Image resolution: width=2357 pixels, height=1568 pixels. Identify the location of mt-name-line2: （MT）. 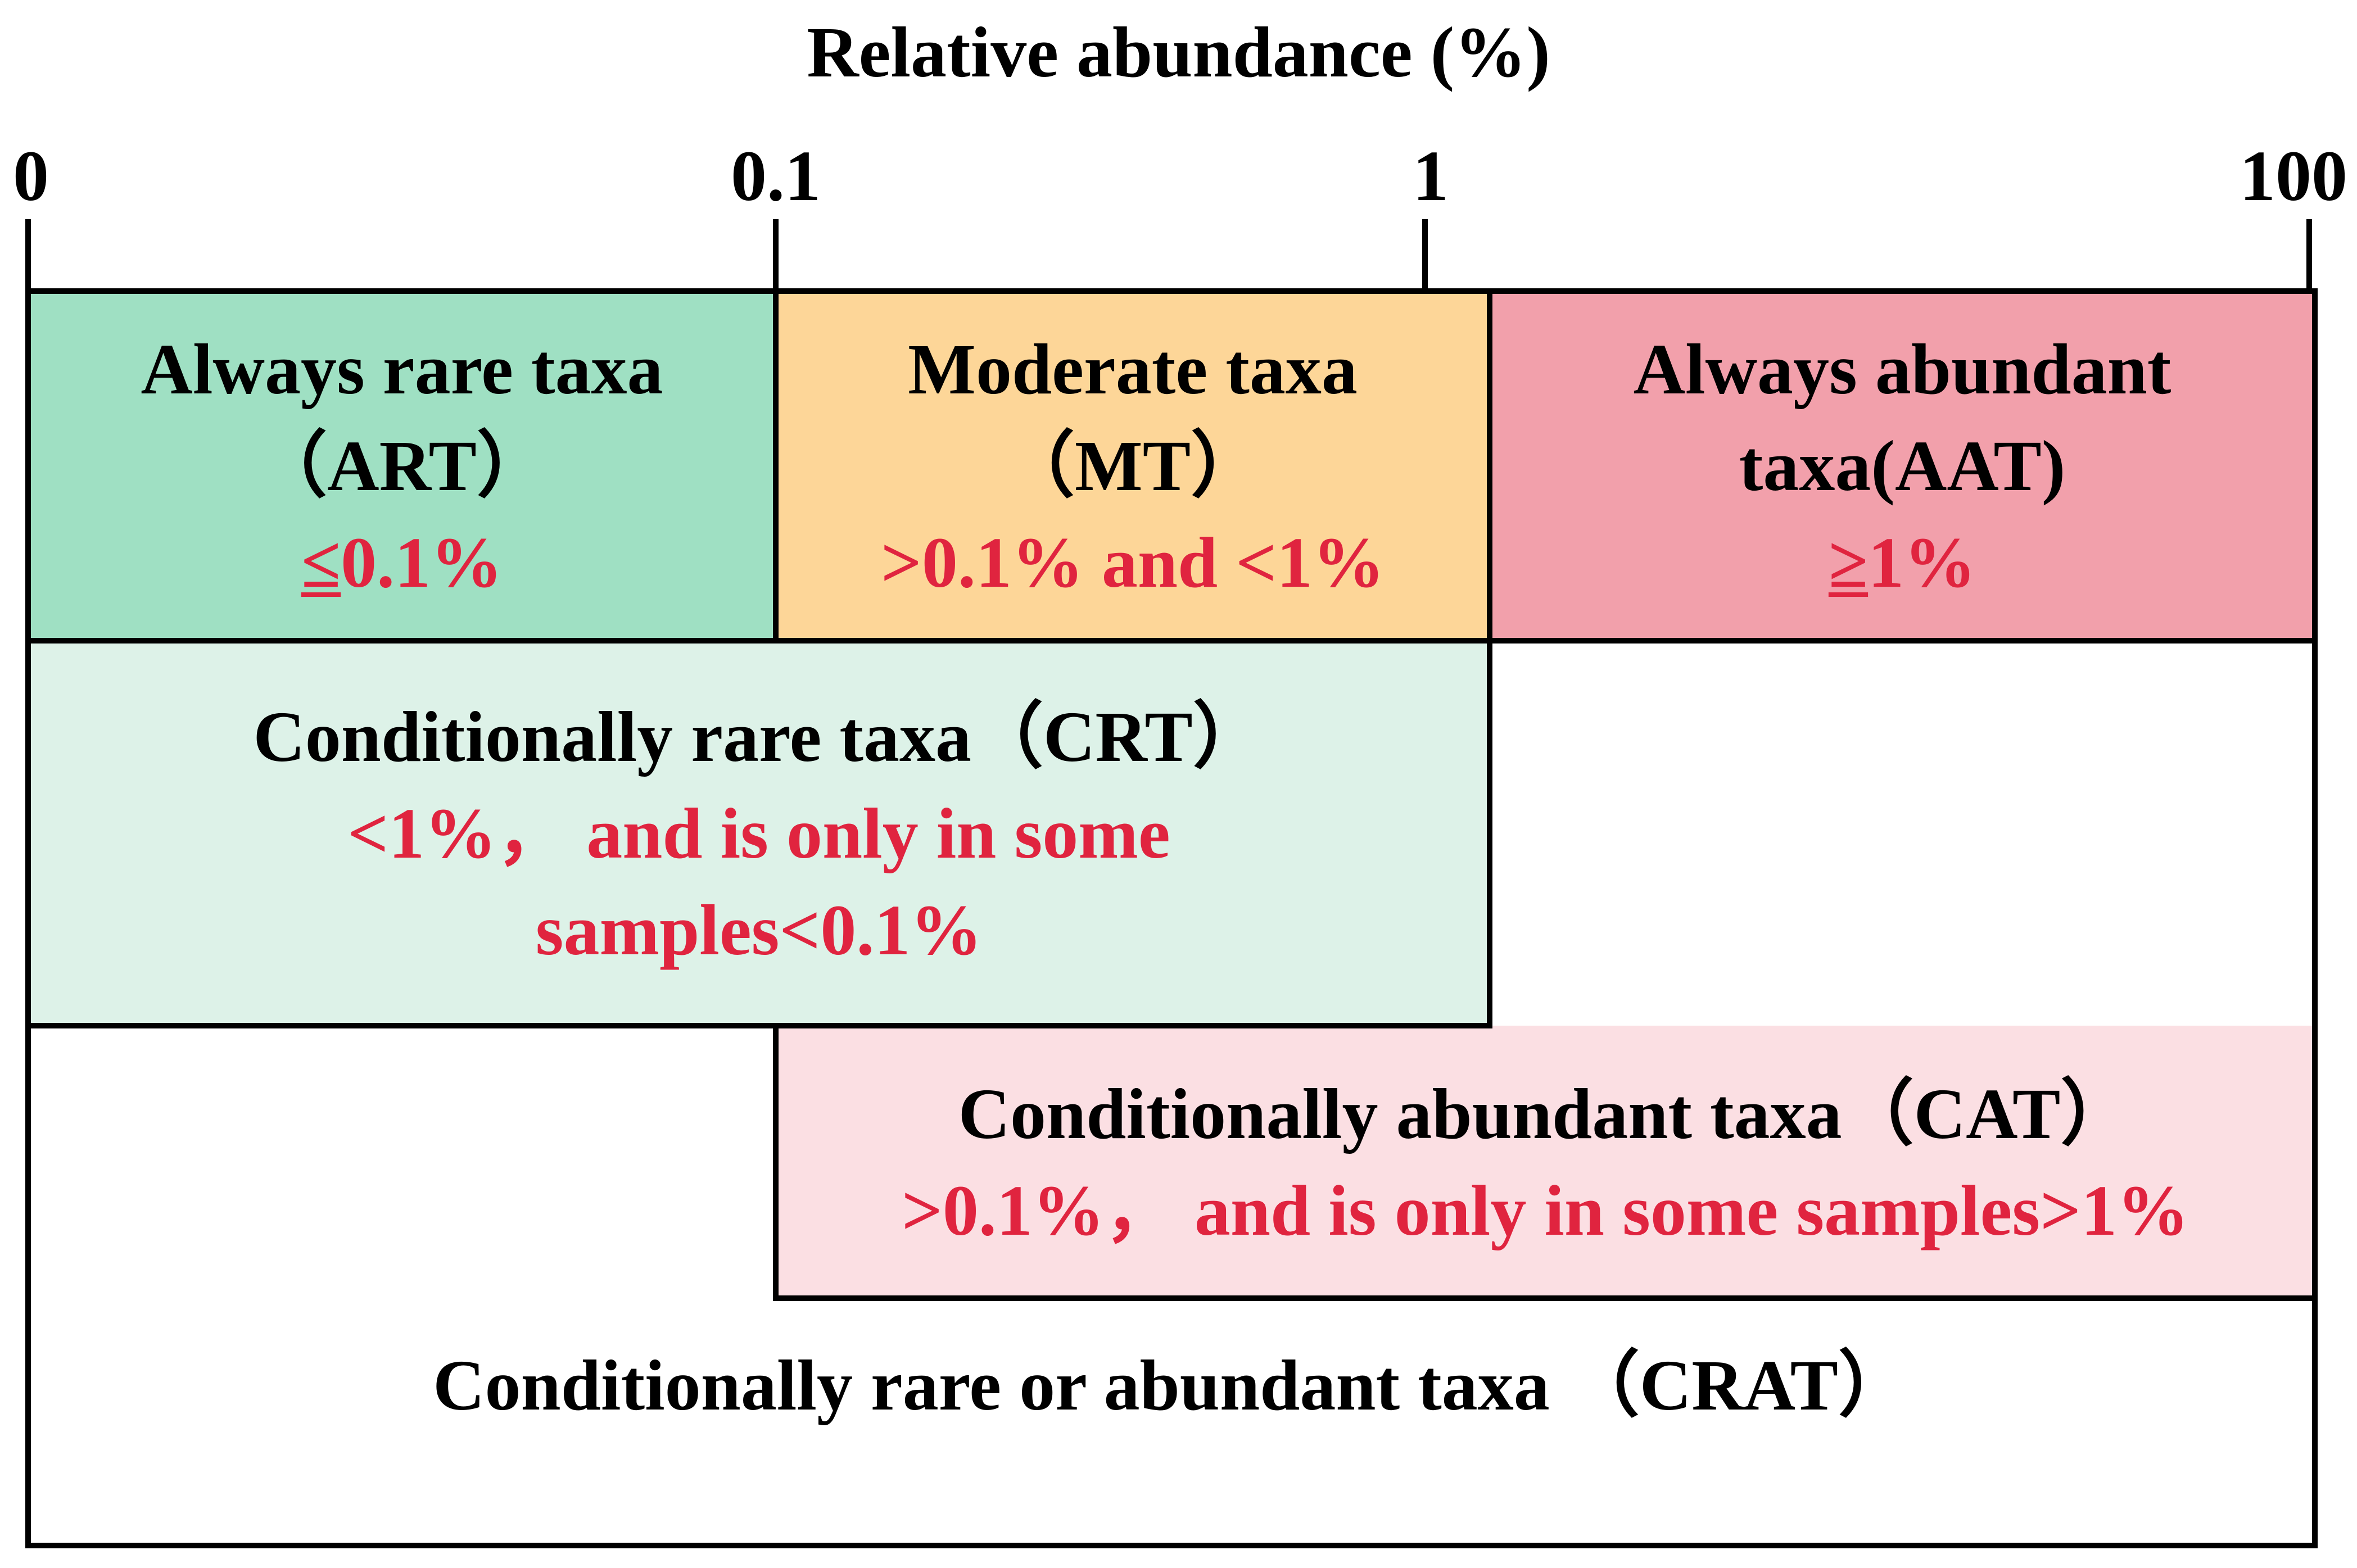
(1133, 466).